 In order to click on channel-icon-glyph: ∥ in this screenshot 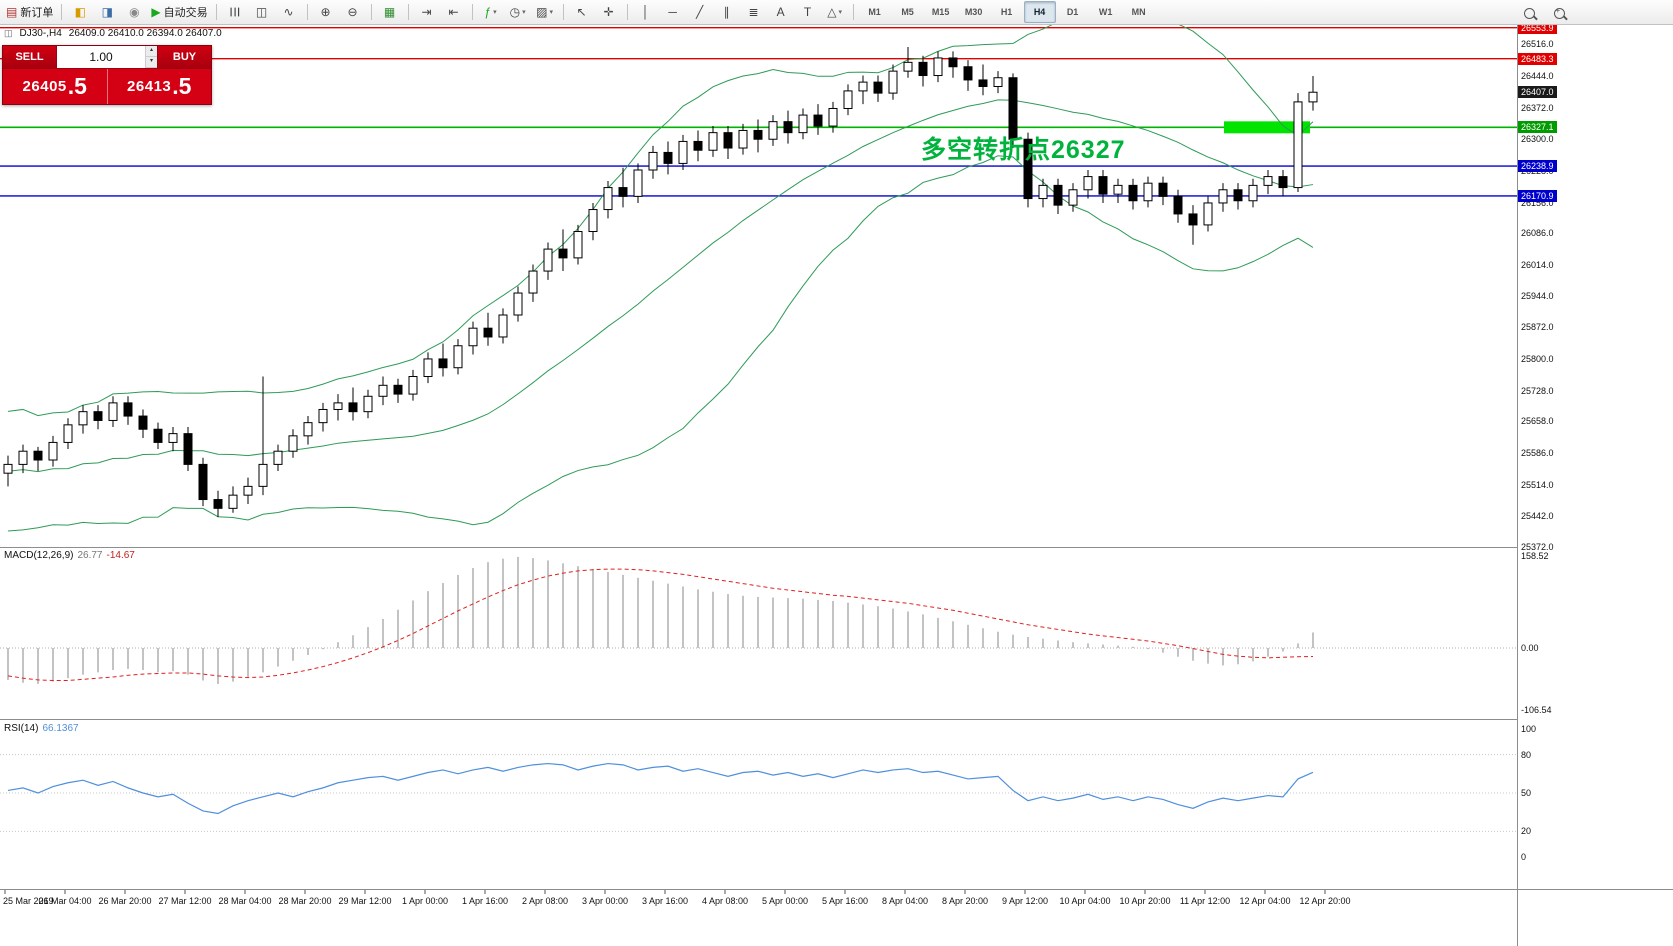, I will do `click(726, 12)`.